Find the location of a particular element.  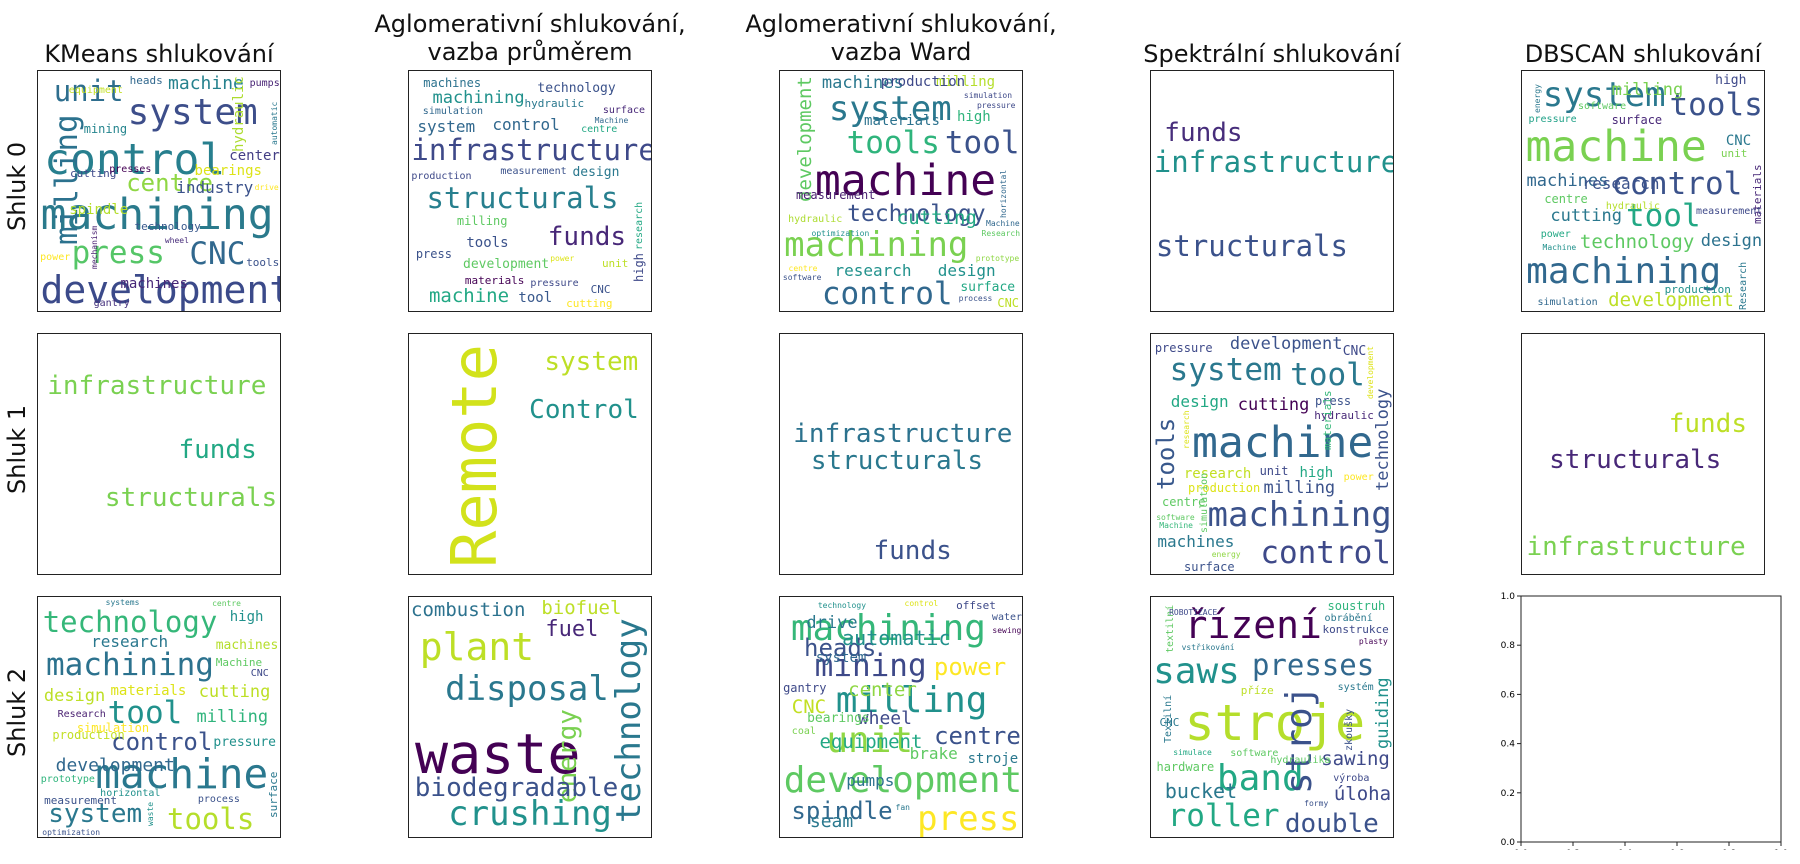

wordcloud-word: structurals is located at coordinates (522, 198).